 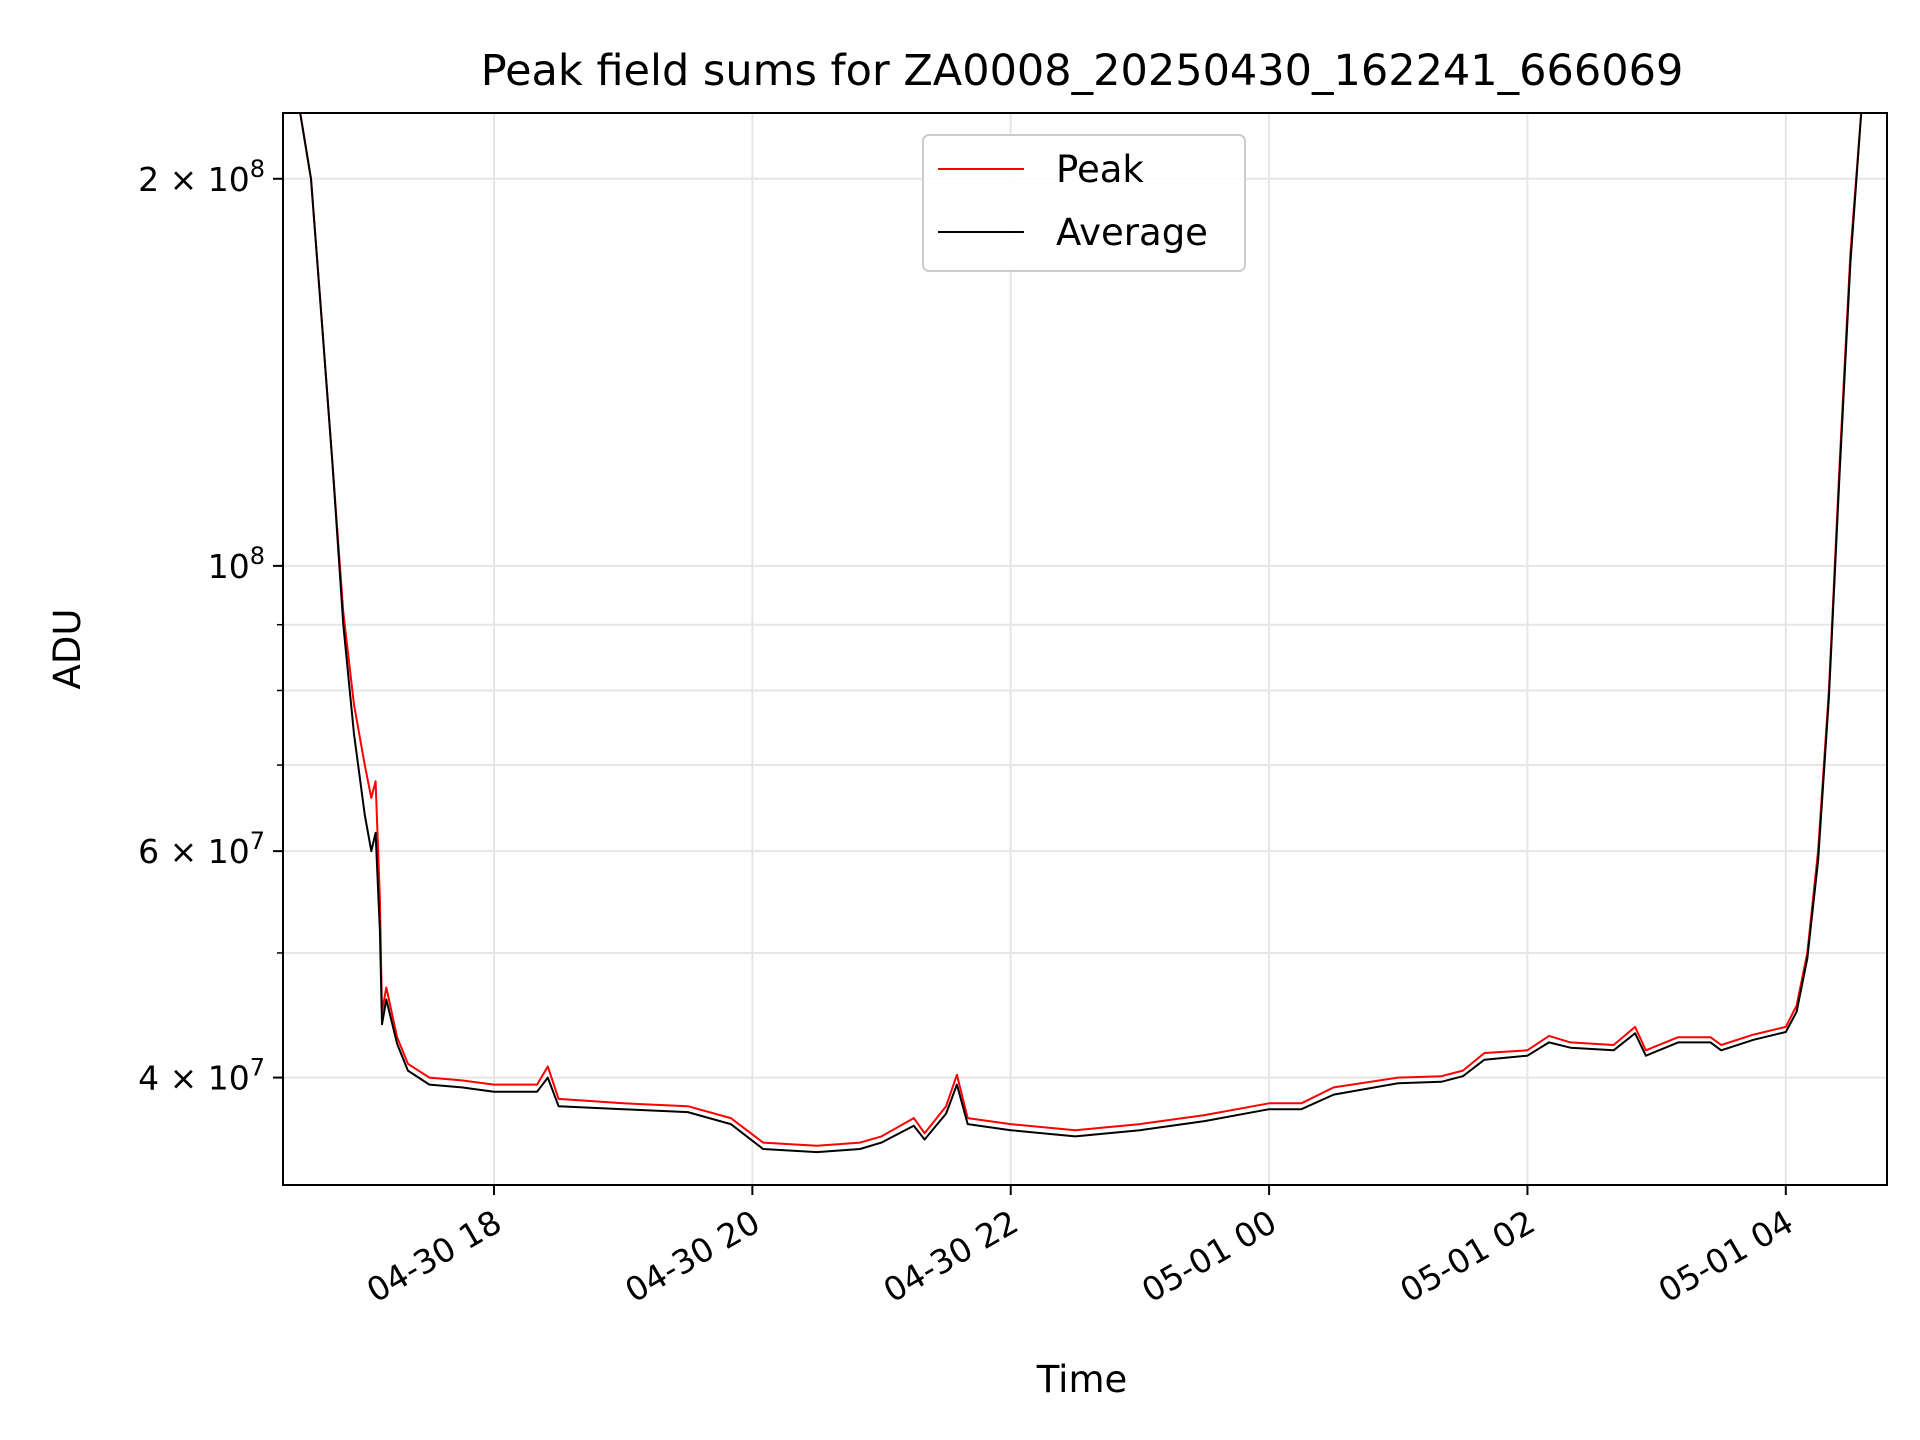 I want to click on legend-label-peak: Peak, so click(x=1100, y=169).